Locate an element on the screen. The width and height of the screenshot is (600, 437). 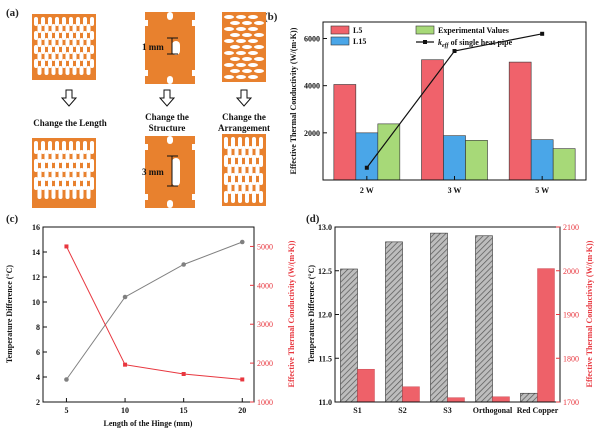
ytick-left-label: 2 is located at coordinates (38, 402).